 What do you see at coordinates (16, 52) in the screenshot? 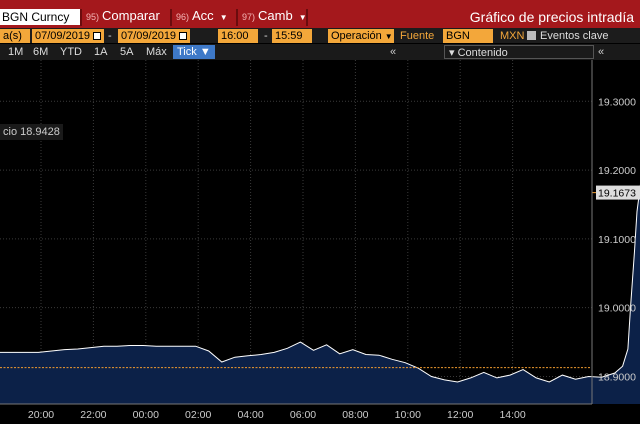
I see `period-1m: 1M` at bounding box center [16, 52].